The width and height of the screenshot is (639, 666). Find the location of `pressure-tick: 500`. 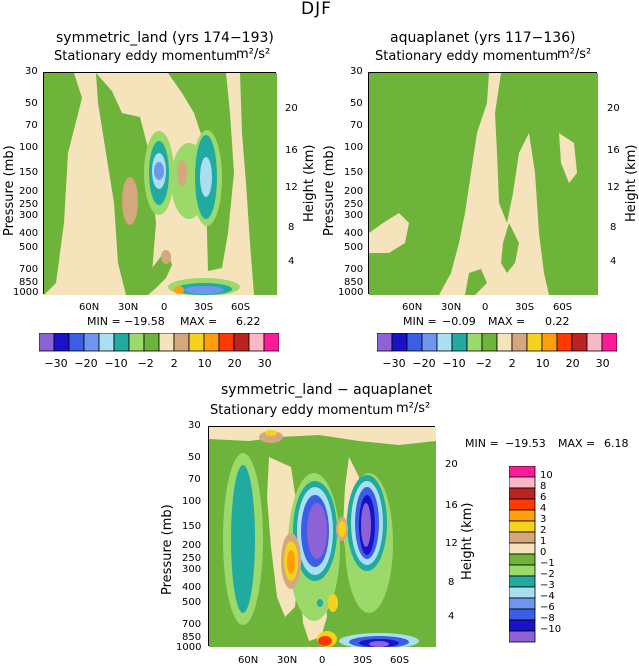

pressure-tick: 500 is located at coordinates (192, 602).